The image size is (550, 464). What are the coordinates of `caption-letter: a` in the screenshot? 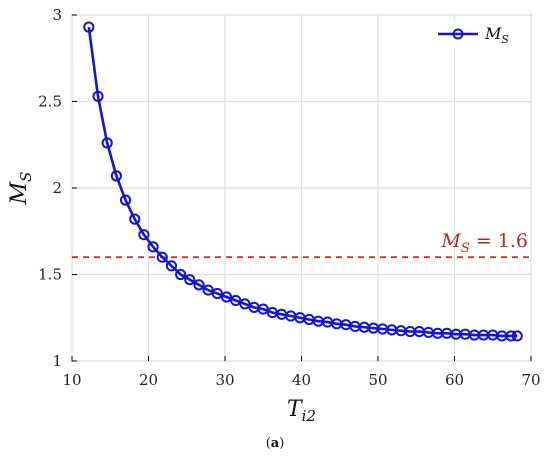 It's located at (275, 443).